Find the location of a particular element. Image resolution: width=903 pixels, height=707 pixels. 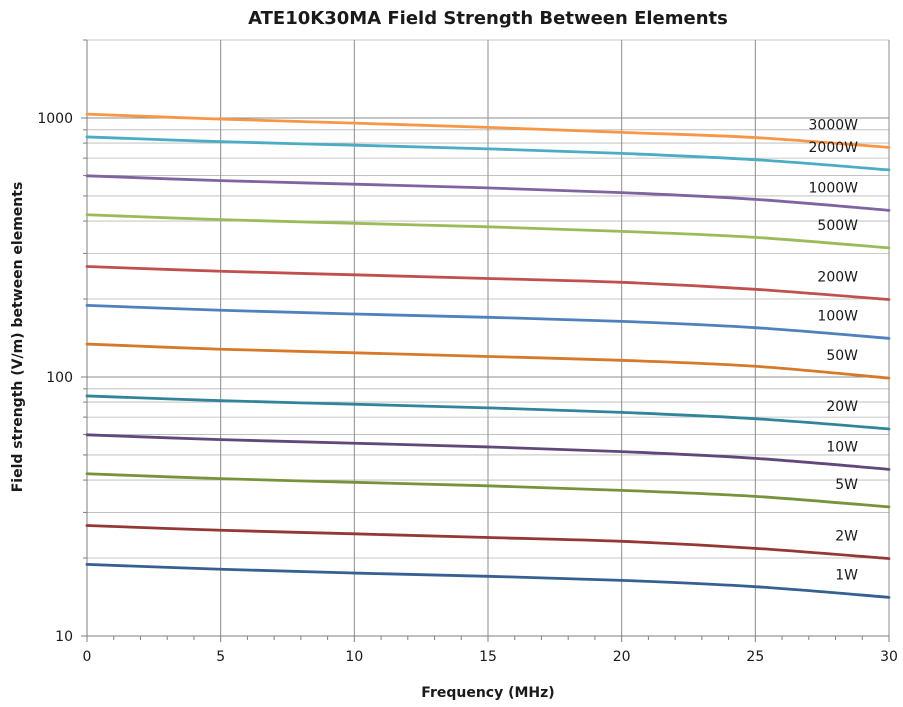

series-line-2w is located at coordinates (488, 542).